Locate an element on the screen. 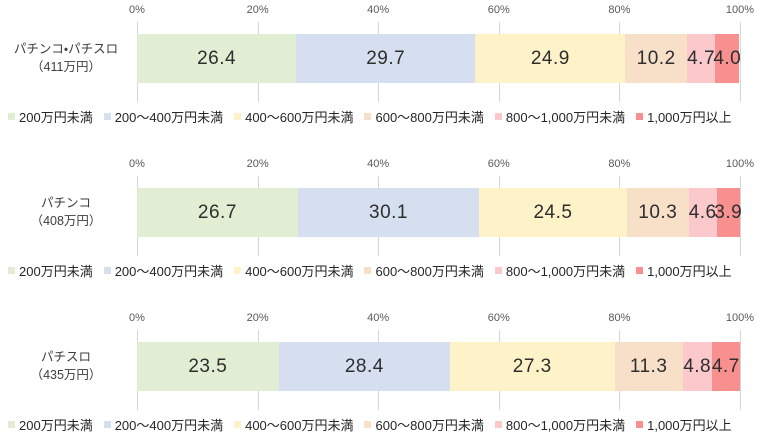 This screenshot has height=442, width=763. category-name: パチンコ is located at coordinates (65, 203).